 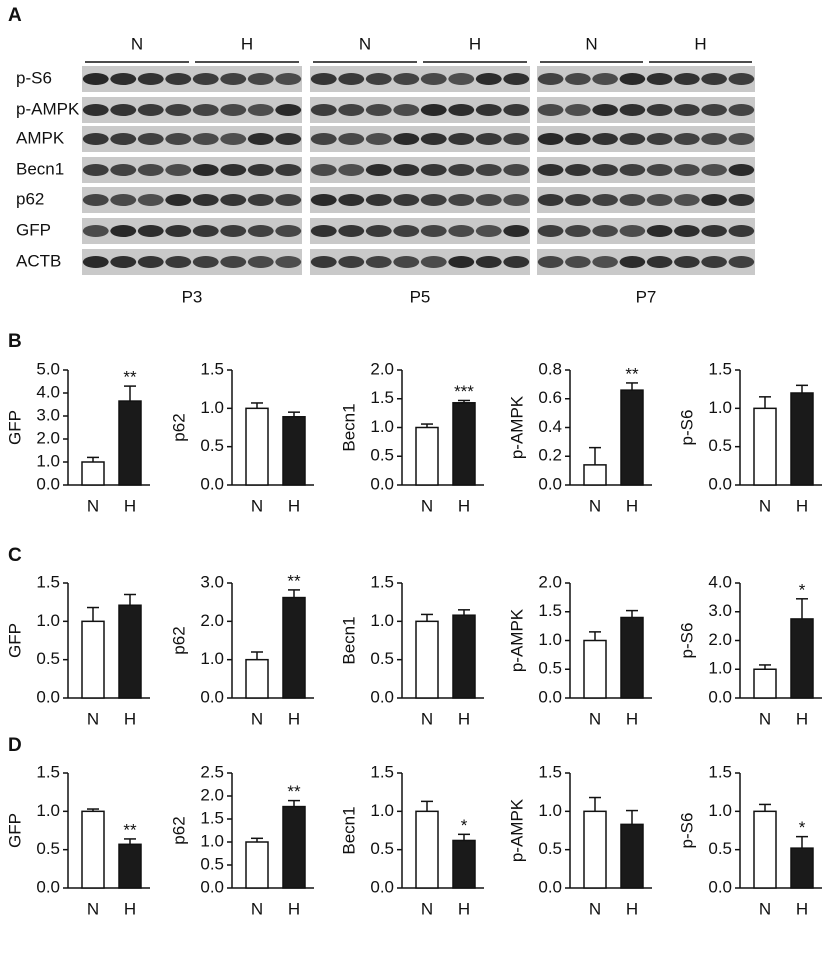 I want to click on group-label: N, so click(x=137, y=43).